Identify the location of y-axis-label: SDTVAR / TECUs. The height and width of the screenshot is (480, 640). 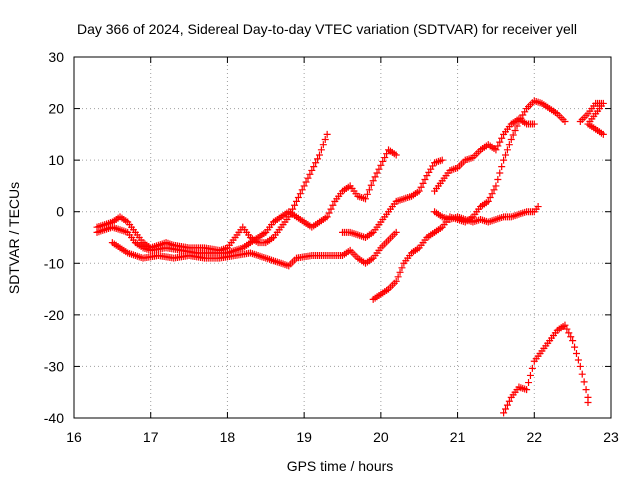
(14, 238).